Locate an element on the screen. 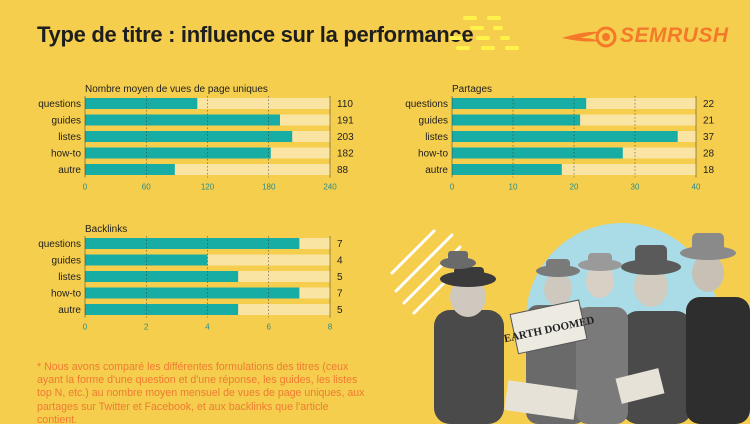  chart-title: Backlinks is located at coordinates (106, 229).